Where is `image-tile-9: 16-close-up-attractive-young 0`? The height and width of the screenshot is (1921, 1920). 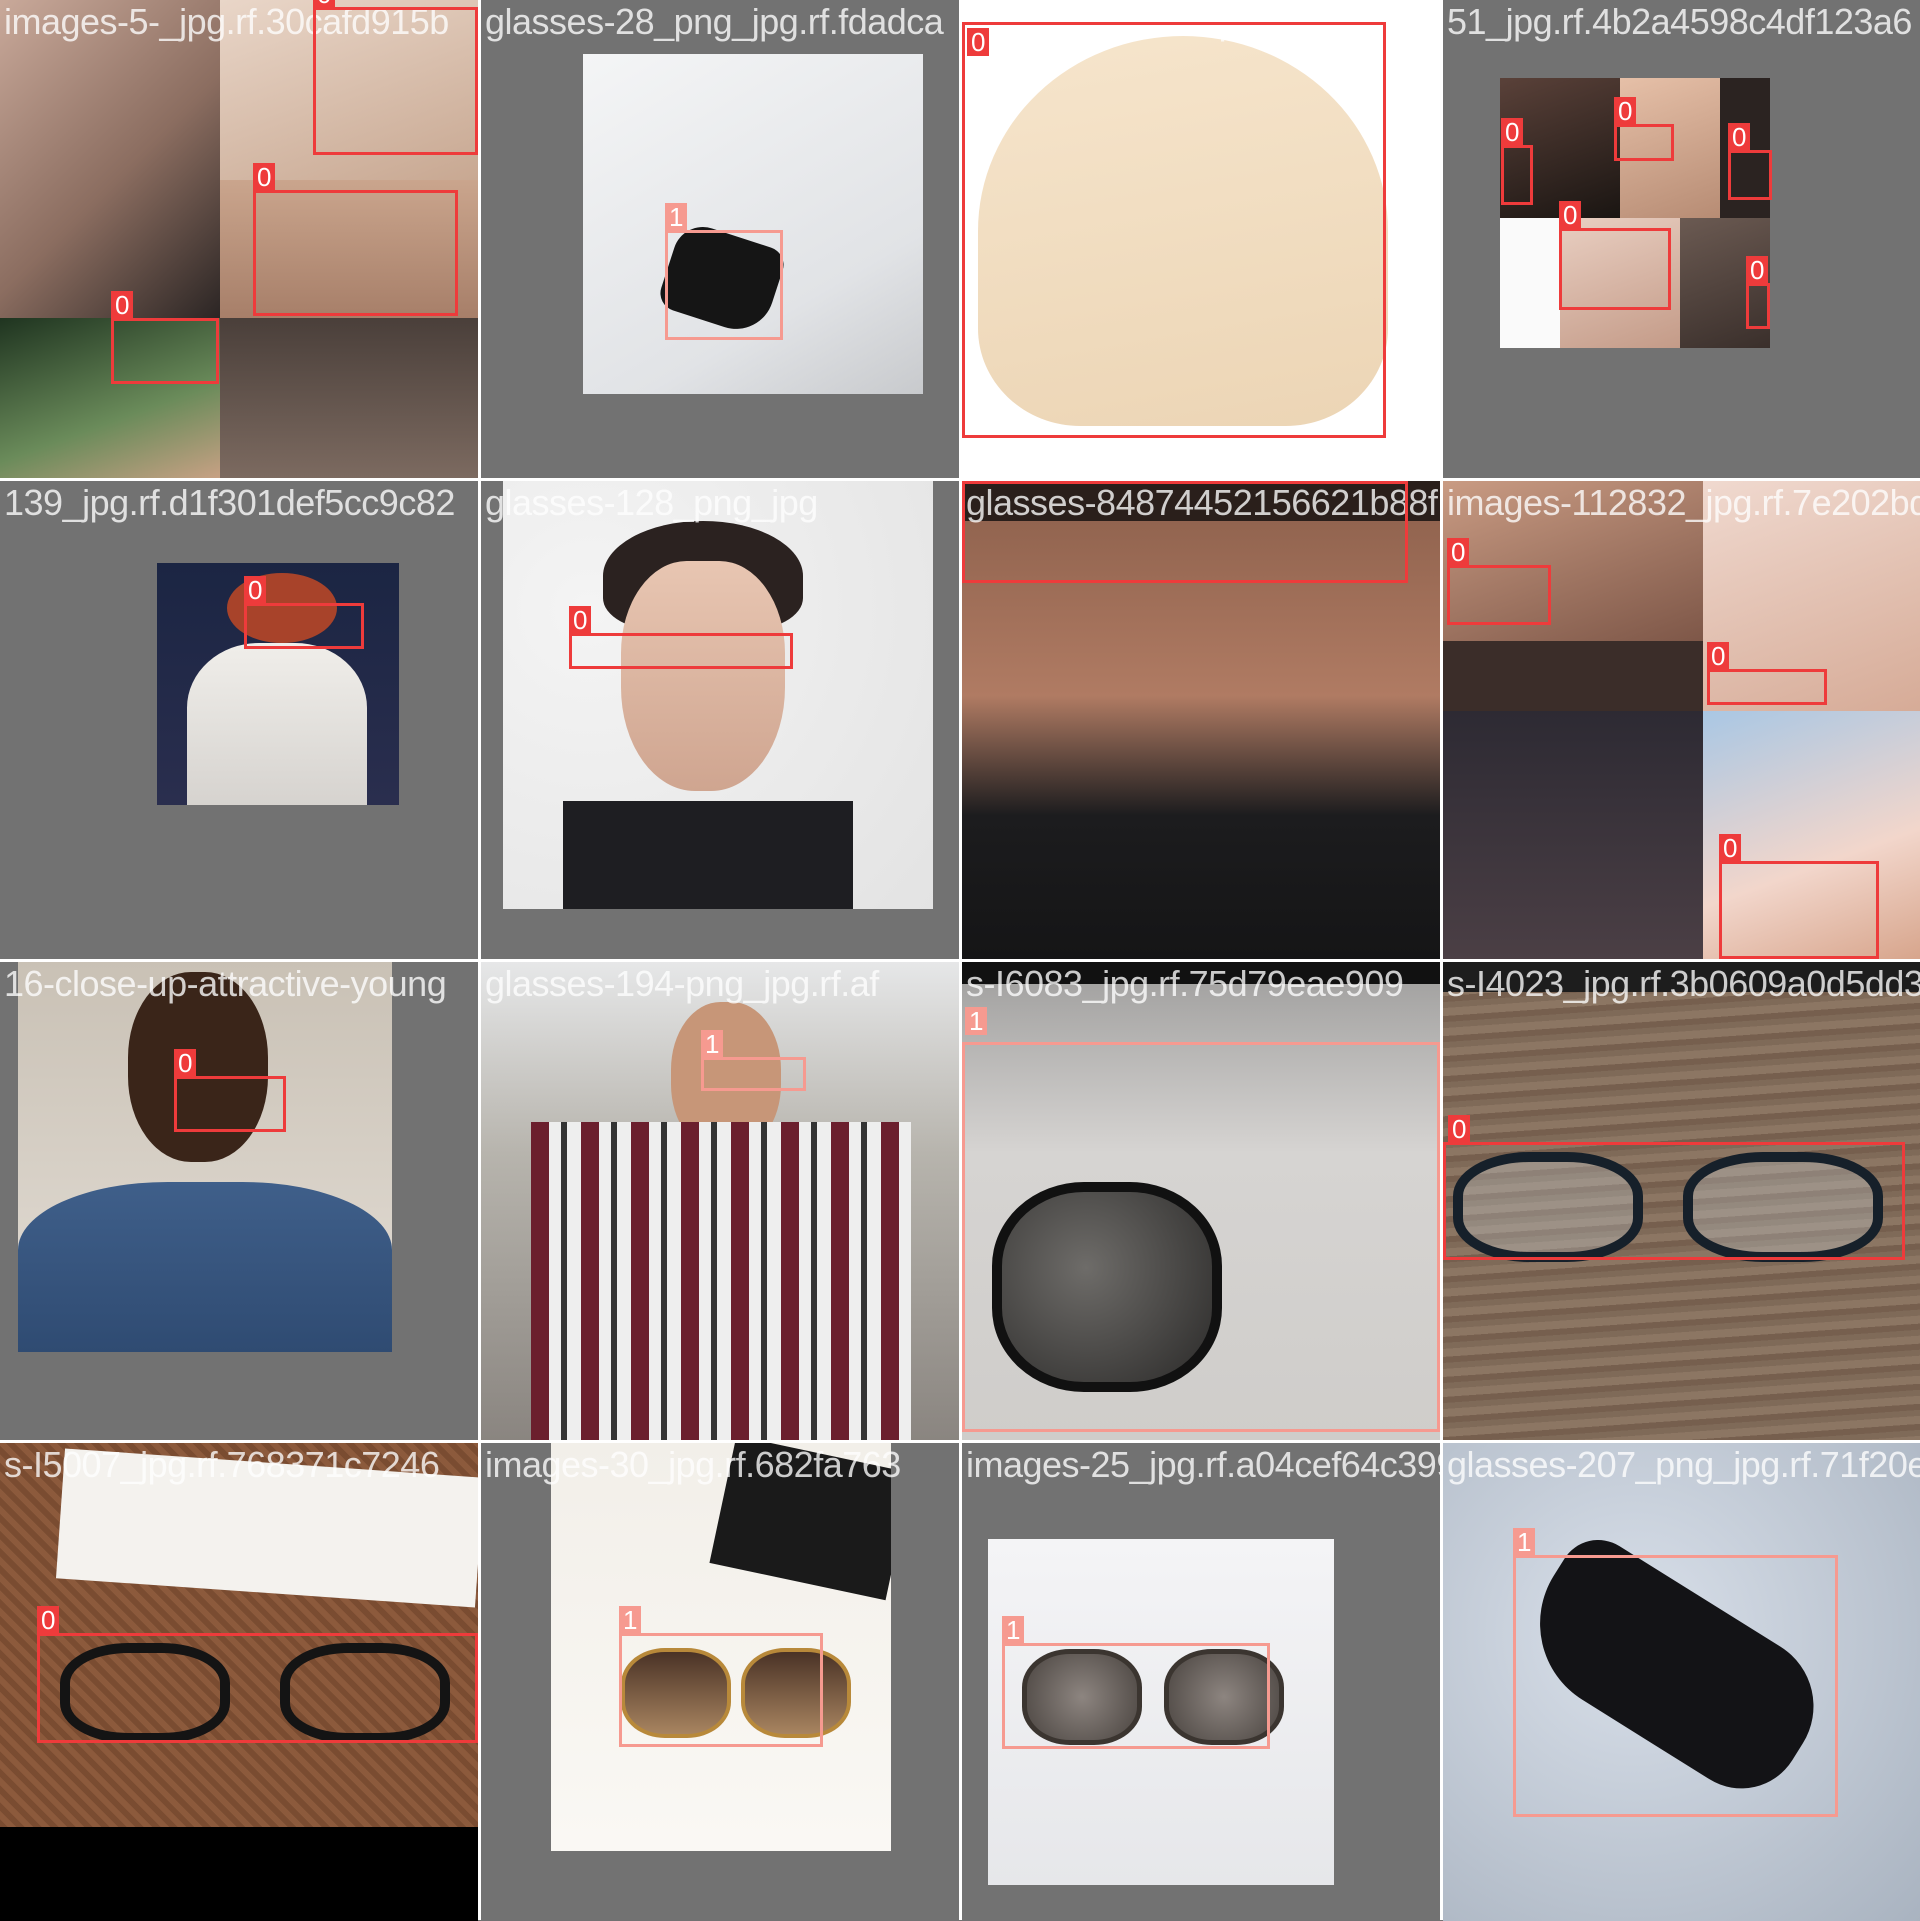
image-tile-9: 16-close-up-attractive-young 0 is located at coordinates (239, 1201).